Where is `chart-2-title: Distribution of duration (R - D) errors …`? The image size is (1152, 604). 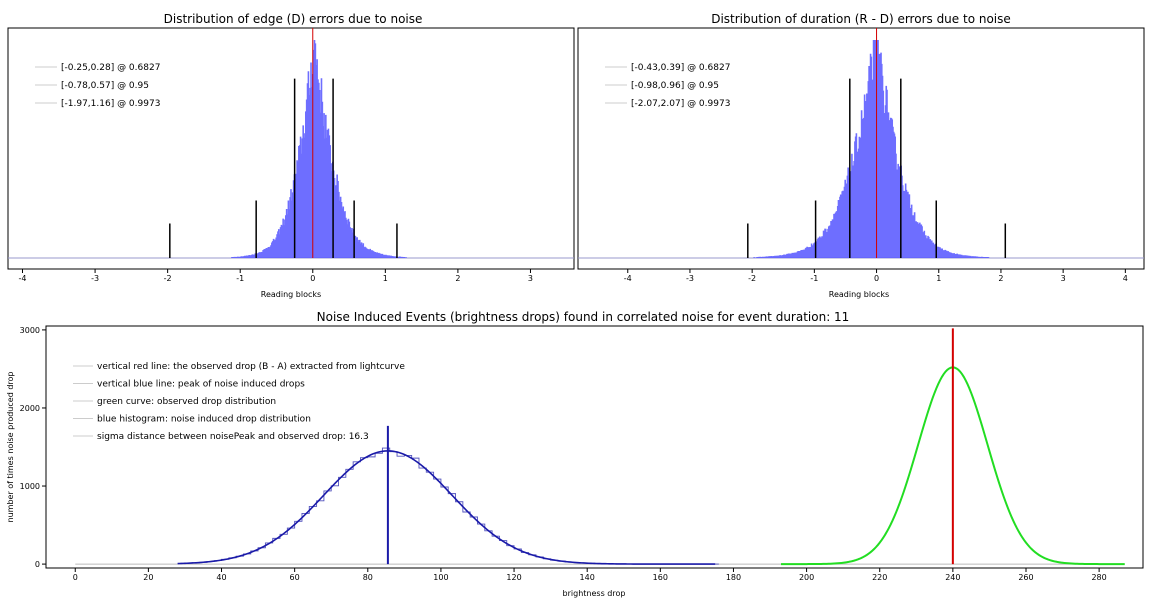
chart-2-title: Distribution of duration (R - D) errors … is located at coordinates (861, 19).